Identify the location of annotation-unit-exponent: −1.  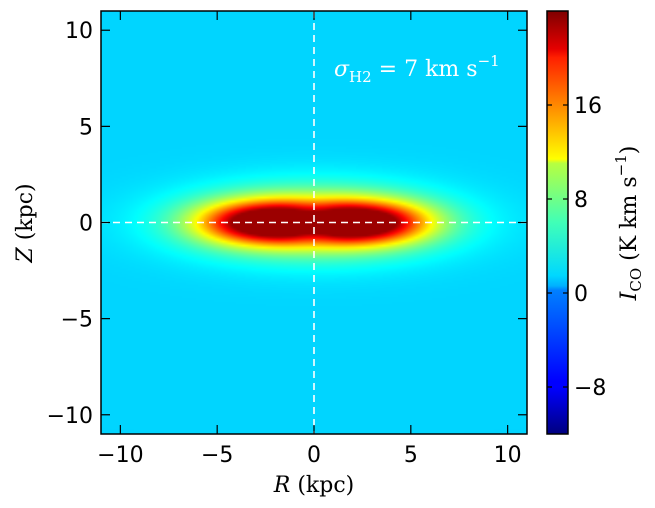
(489, 61).